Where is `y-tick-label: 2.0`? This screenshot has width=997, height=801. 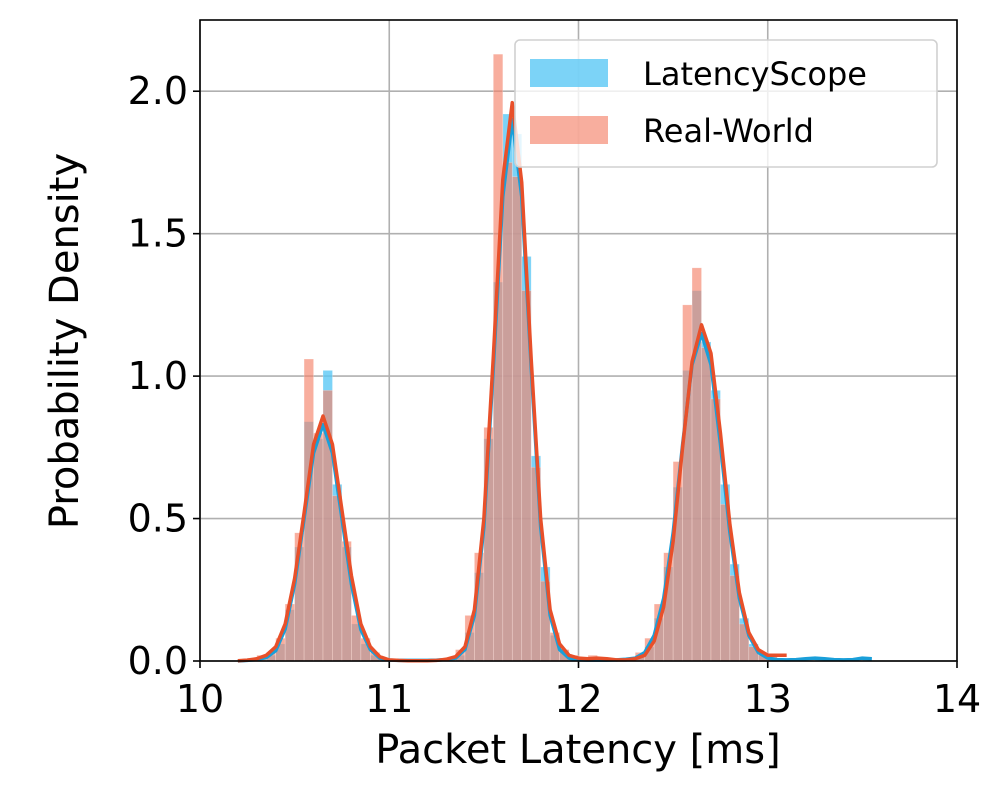
y-tick-label: 2.0 is located at coordinates (158, 91).